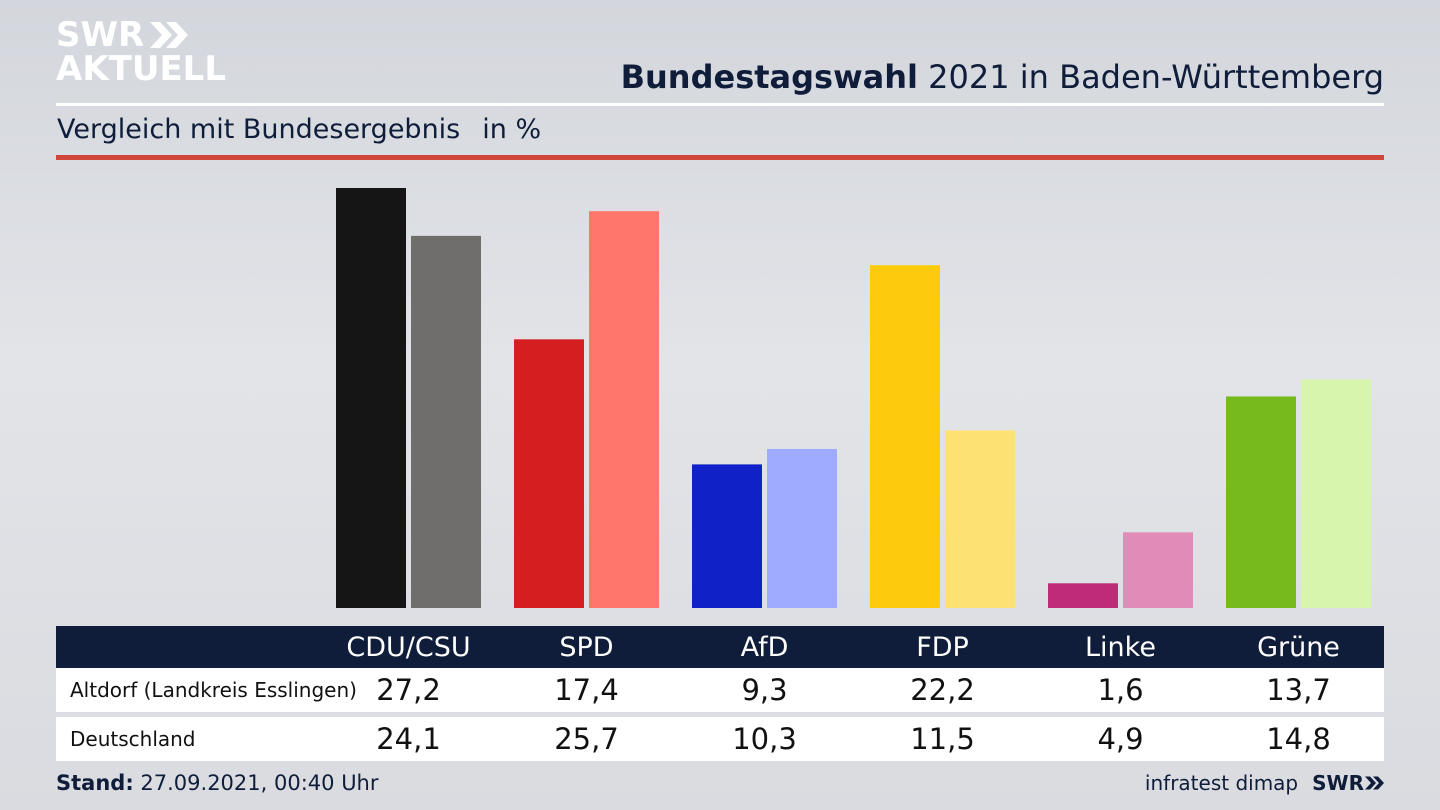  I want to click on logo-line1: SWR, so click(100, 35).